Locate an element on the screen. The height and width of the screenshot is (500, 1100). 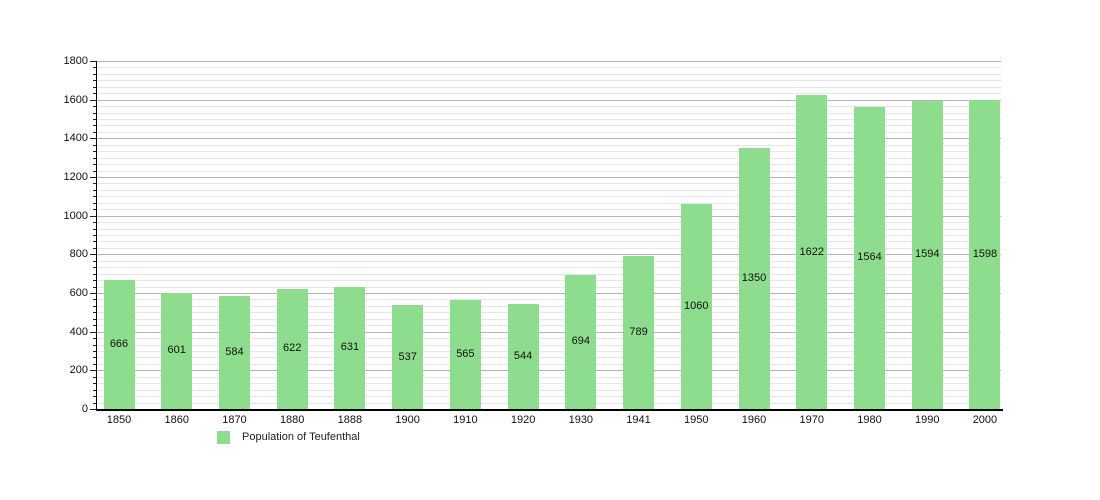
bar-1880: 622 is located at coordinates (292, 348).